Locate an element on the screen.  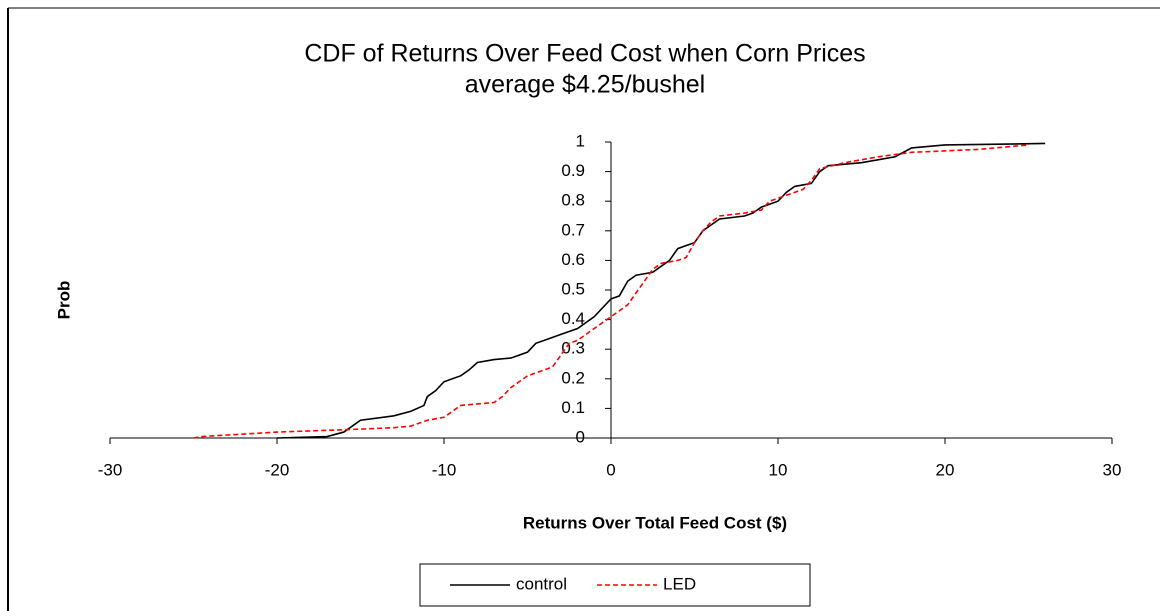
y-tick-label: 0 is located at coordinates (580, 436).